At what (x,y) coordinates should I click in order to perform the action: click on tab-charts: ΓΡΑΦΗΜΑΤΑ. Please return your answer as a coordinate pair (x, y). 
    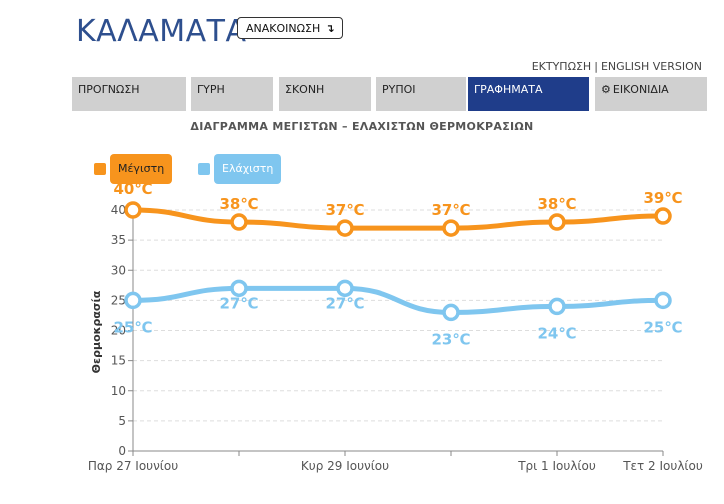
    Looking at the image, I should click on (528, 94).